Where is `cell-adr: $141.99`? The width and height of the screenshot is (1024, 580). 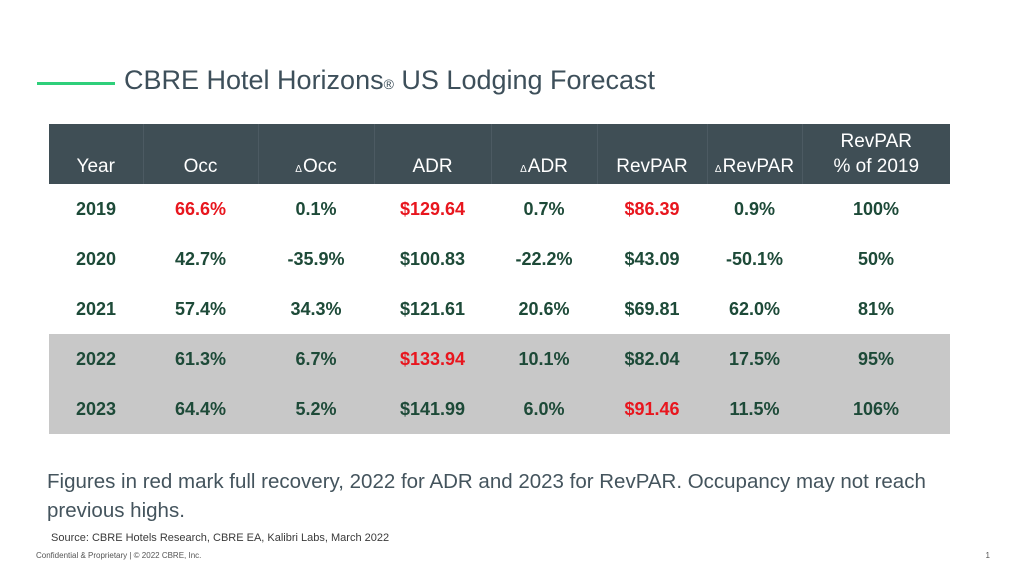
cell-adr: $141.99 is located at coordinates (432, 409).